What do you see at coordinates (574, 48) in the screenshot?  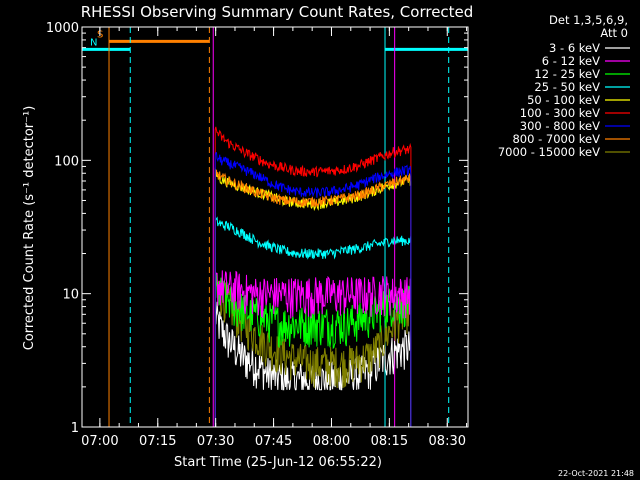 I see `legend-label: 3 - 6 keV` at bounding box center [574, 48].